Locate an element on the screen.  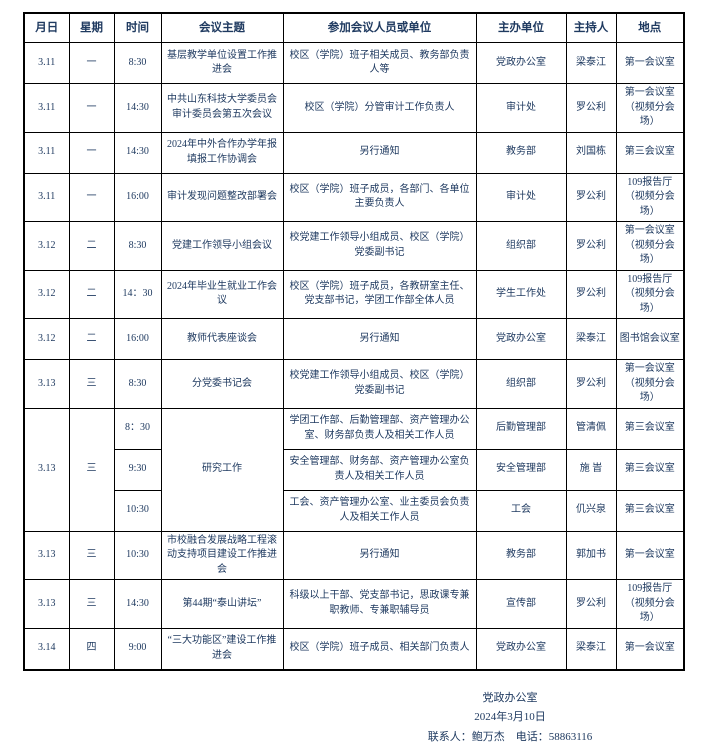
header-cell: 参加会议人员或单位 is located at coordinates (379, 27).